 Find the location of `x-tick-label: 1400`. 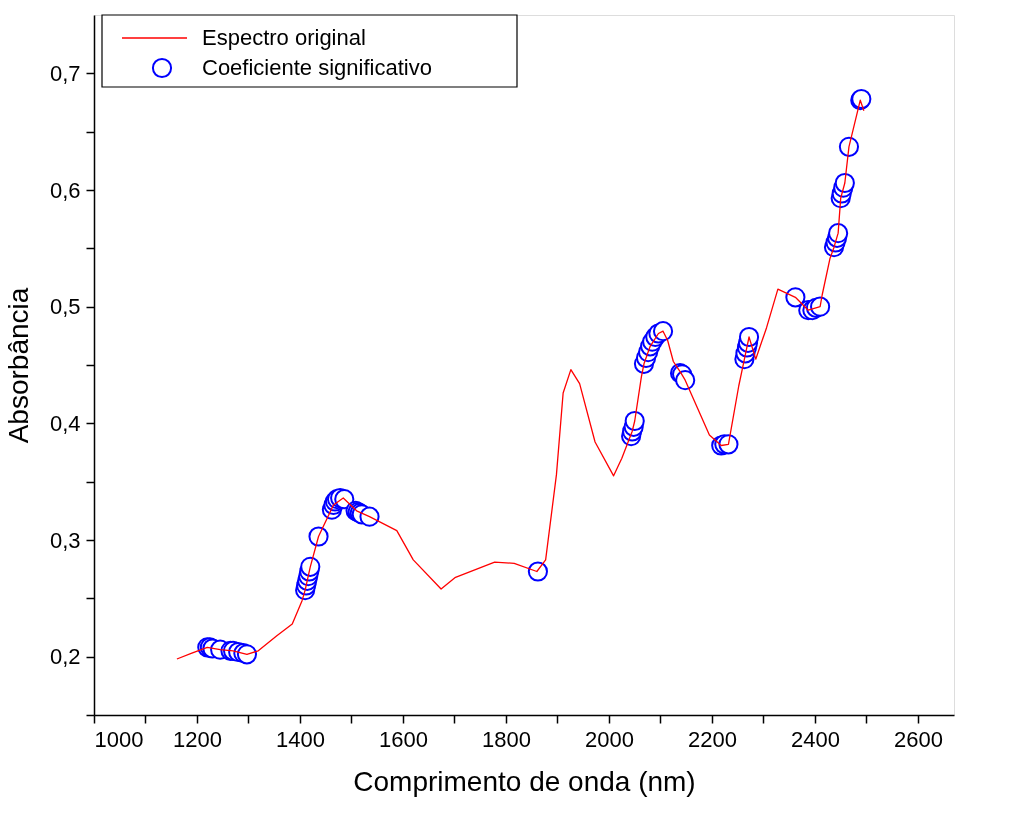

x-tick-label: 1400 is located at coordinates (300, 739).